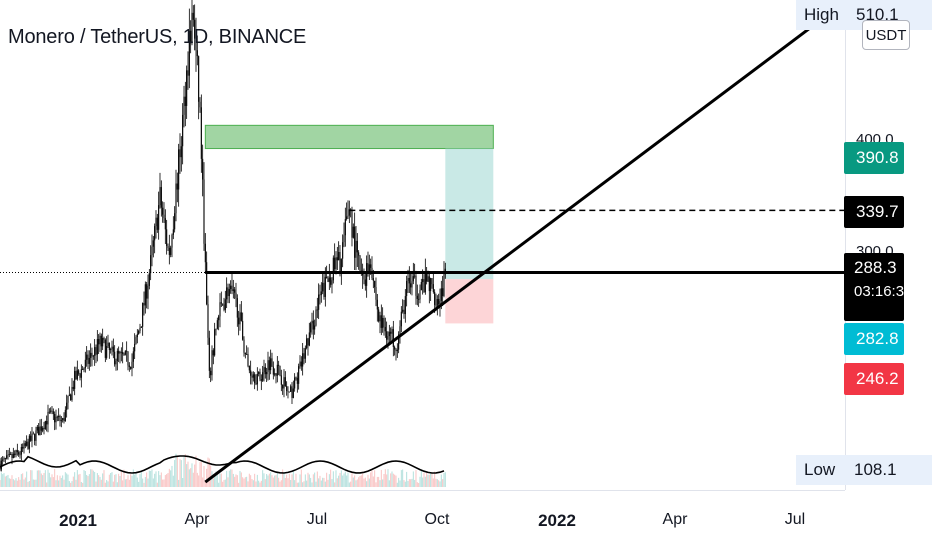 The height and width of the screenshot is (551, 932). I want to click on resistance-zone, so click(349, 137).